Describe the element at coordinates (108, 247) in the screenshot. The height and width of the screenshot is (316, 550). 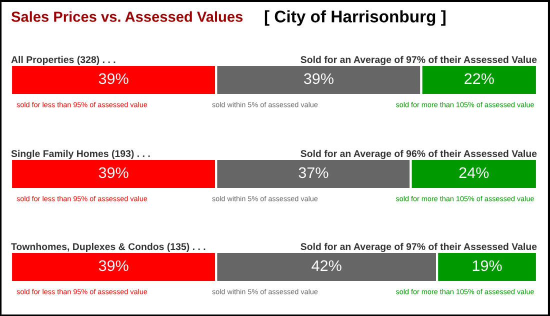
I see `chart-title: Townhomes, Duplexes & Condos (135) . . .` at that location.